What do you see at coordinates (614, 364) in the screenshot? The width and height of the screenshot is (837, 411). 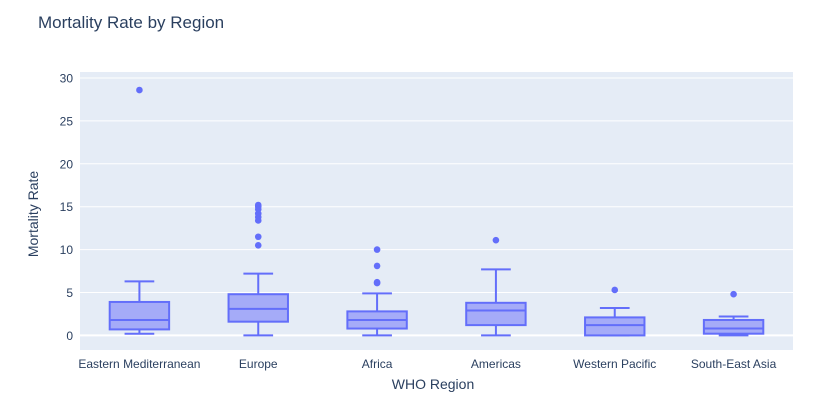 I see `x-tick-label: Western Pacific` at bounding box center [614, 364].